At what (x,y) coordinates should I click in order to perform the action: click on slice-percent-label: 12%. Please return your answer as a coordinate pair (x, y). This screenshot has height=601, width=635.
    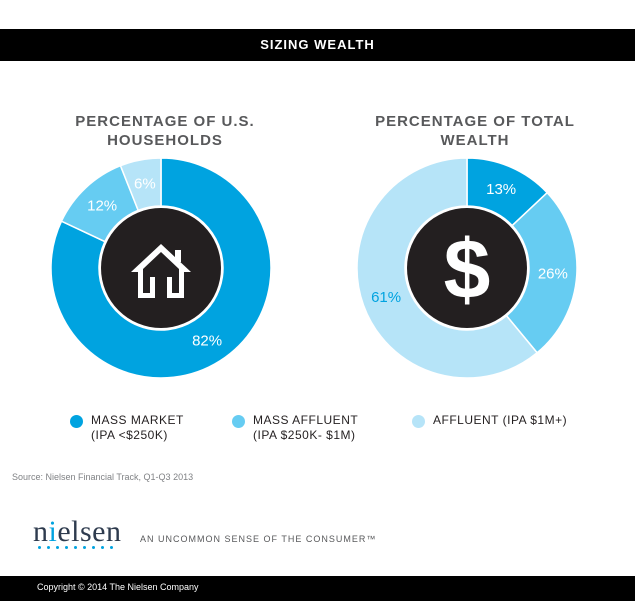
    Looking at the image, I should click on (102, 205).